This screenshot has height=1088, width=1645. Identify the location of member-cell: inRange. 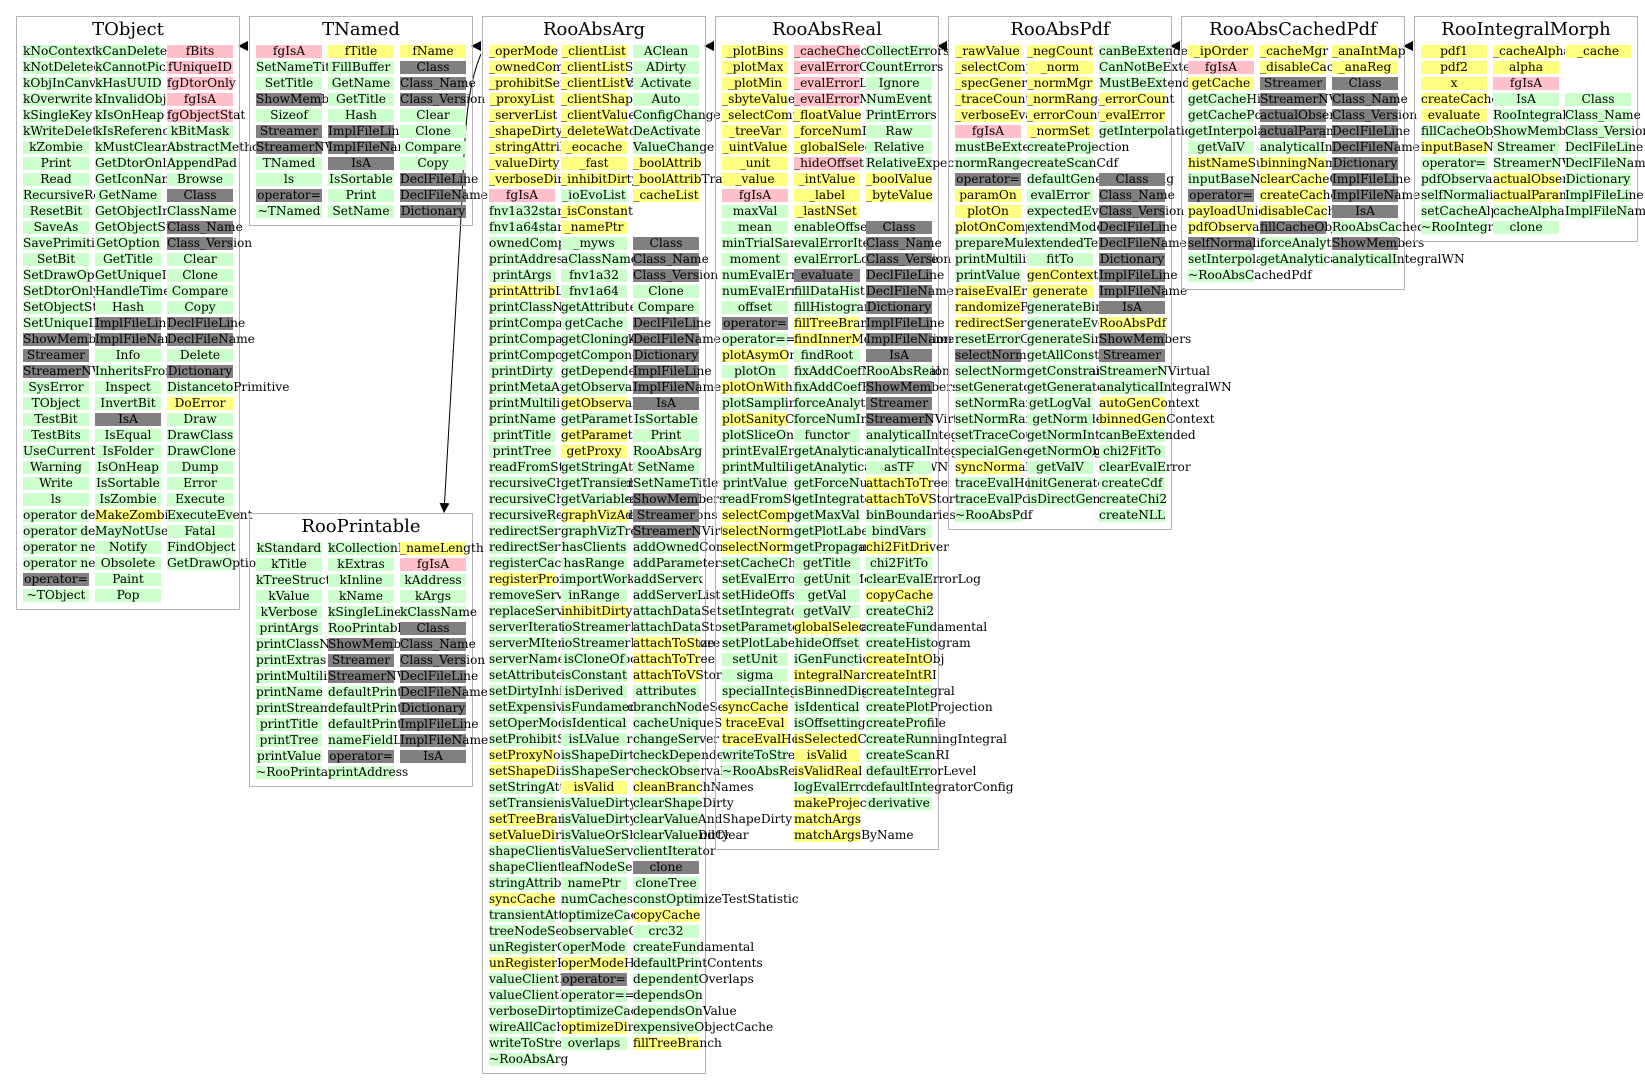
(594, 595).